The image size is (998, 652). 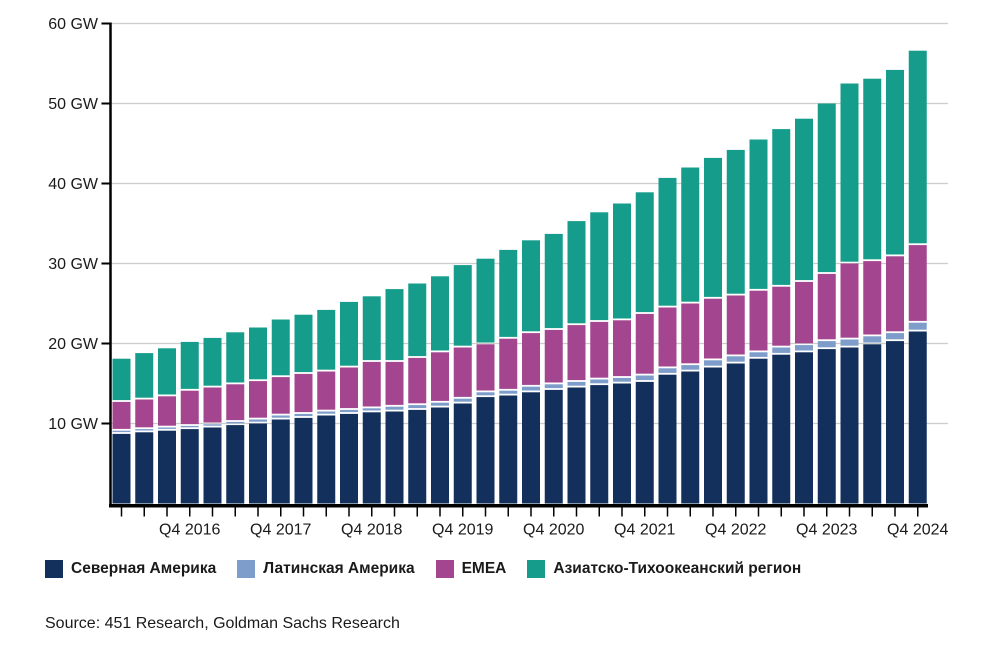 What do you see at coordinates (644, 530) in the screenshot?
I see `x-tick-label: Q4 2021` at bounding box center [644, 530].